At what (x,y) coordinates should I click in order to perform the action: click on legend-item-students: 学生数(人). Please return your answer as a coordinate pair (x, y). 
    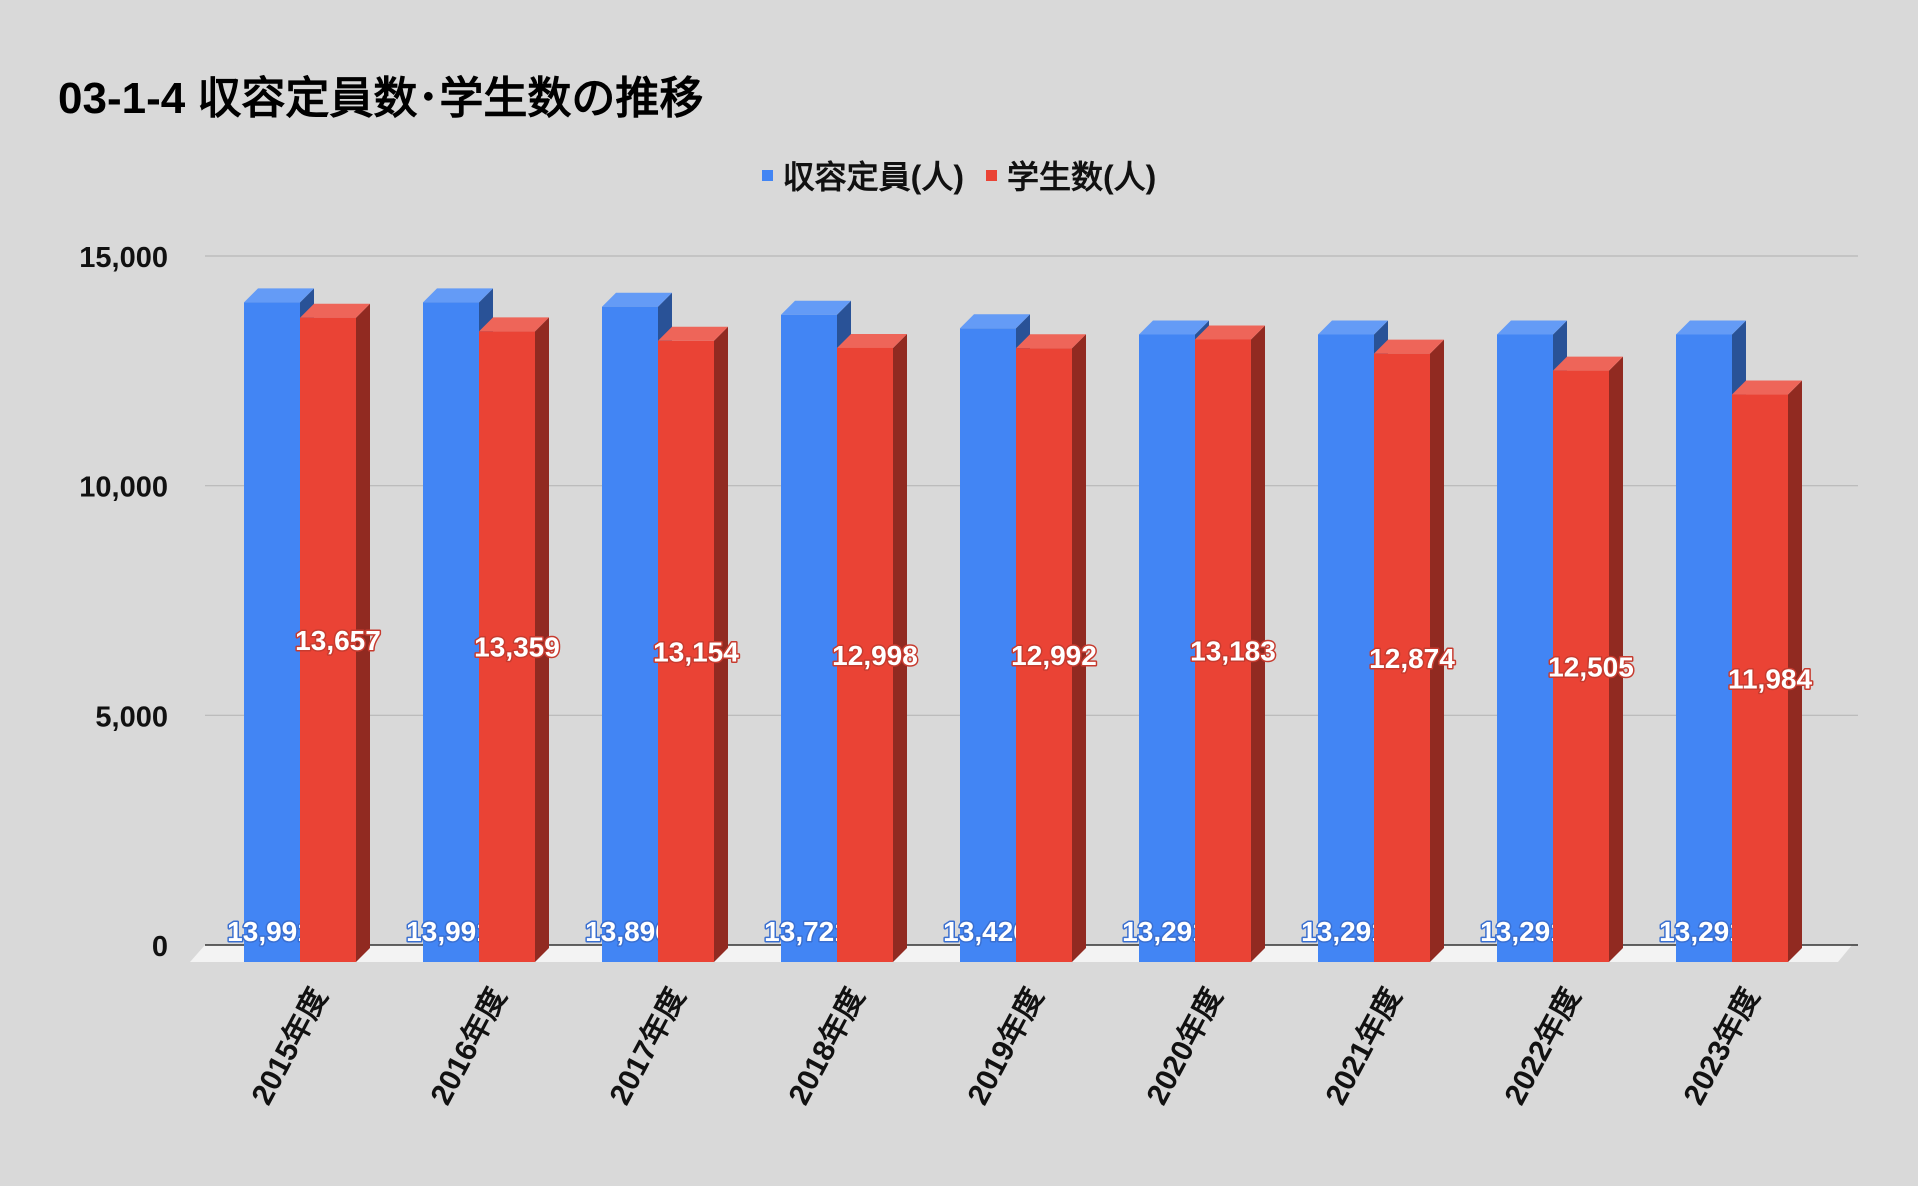
    Looking at the image, I should click on (1071, 175).